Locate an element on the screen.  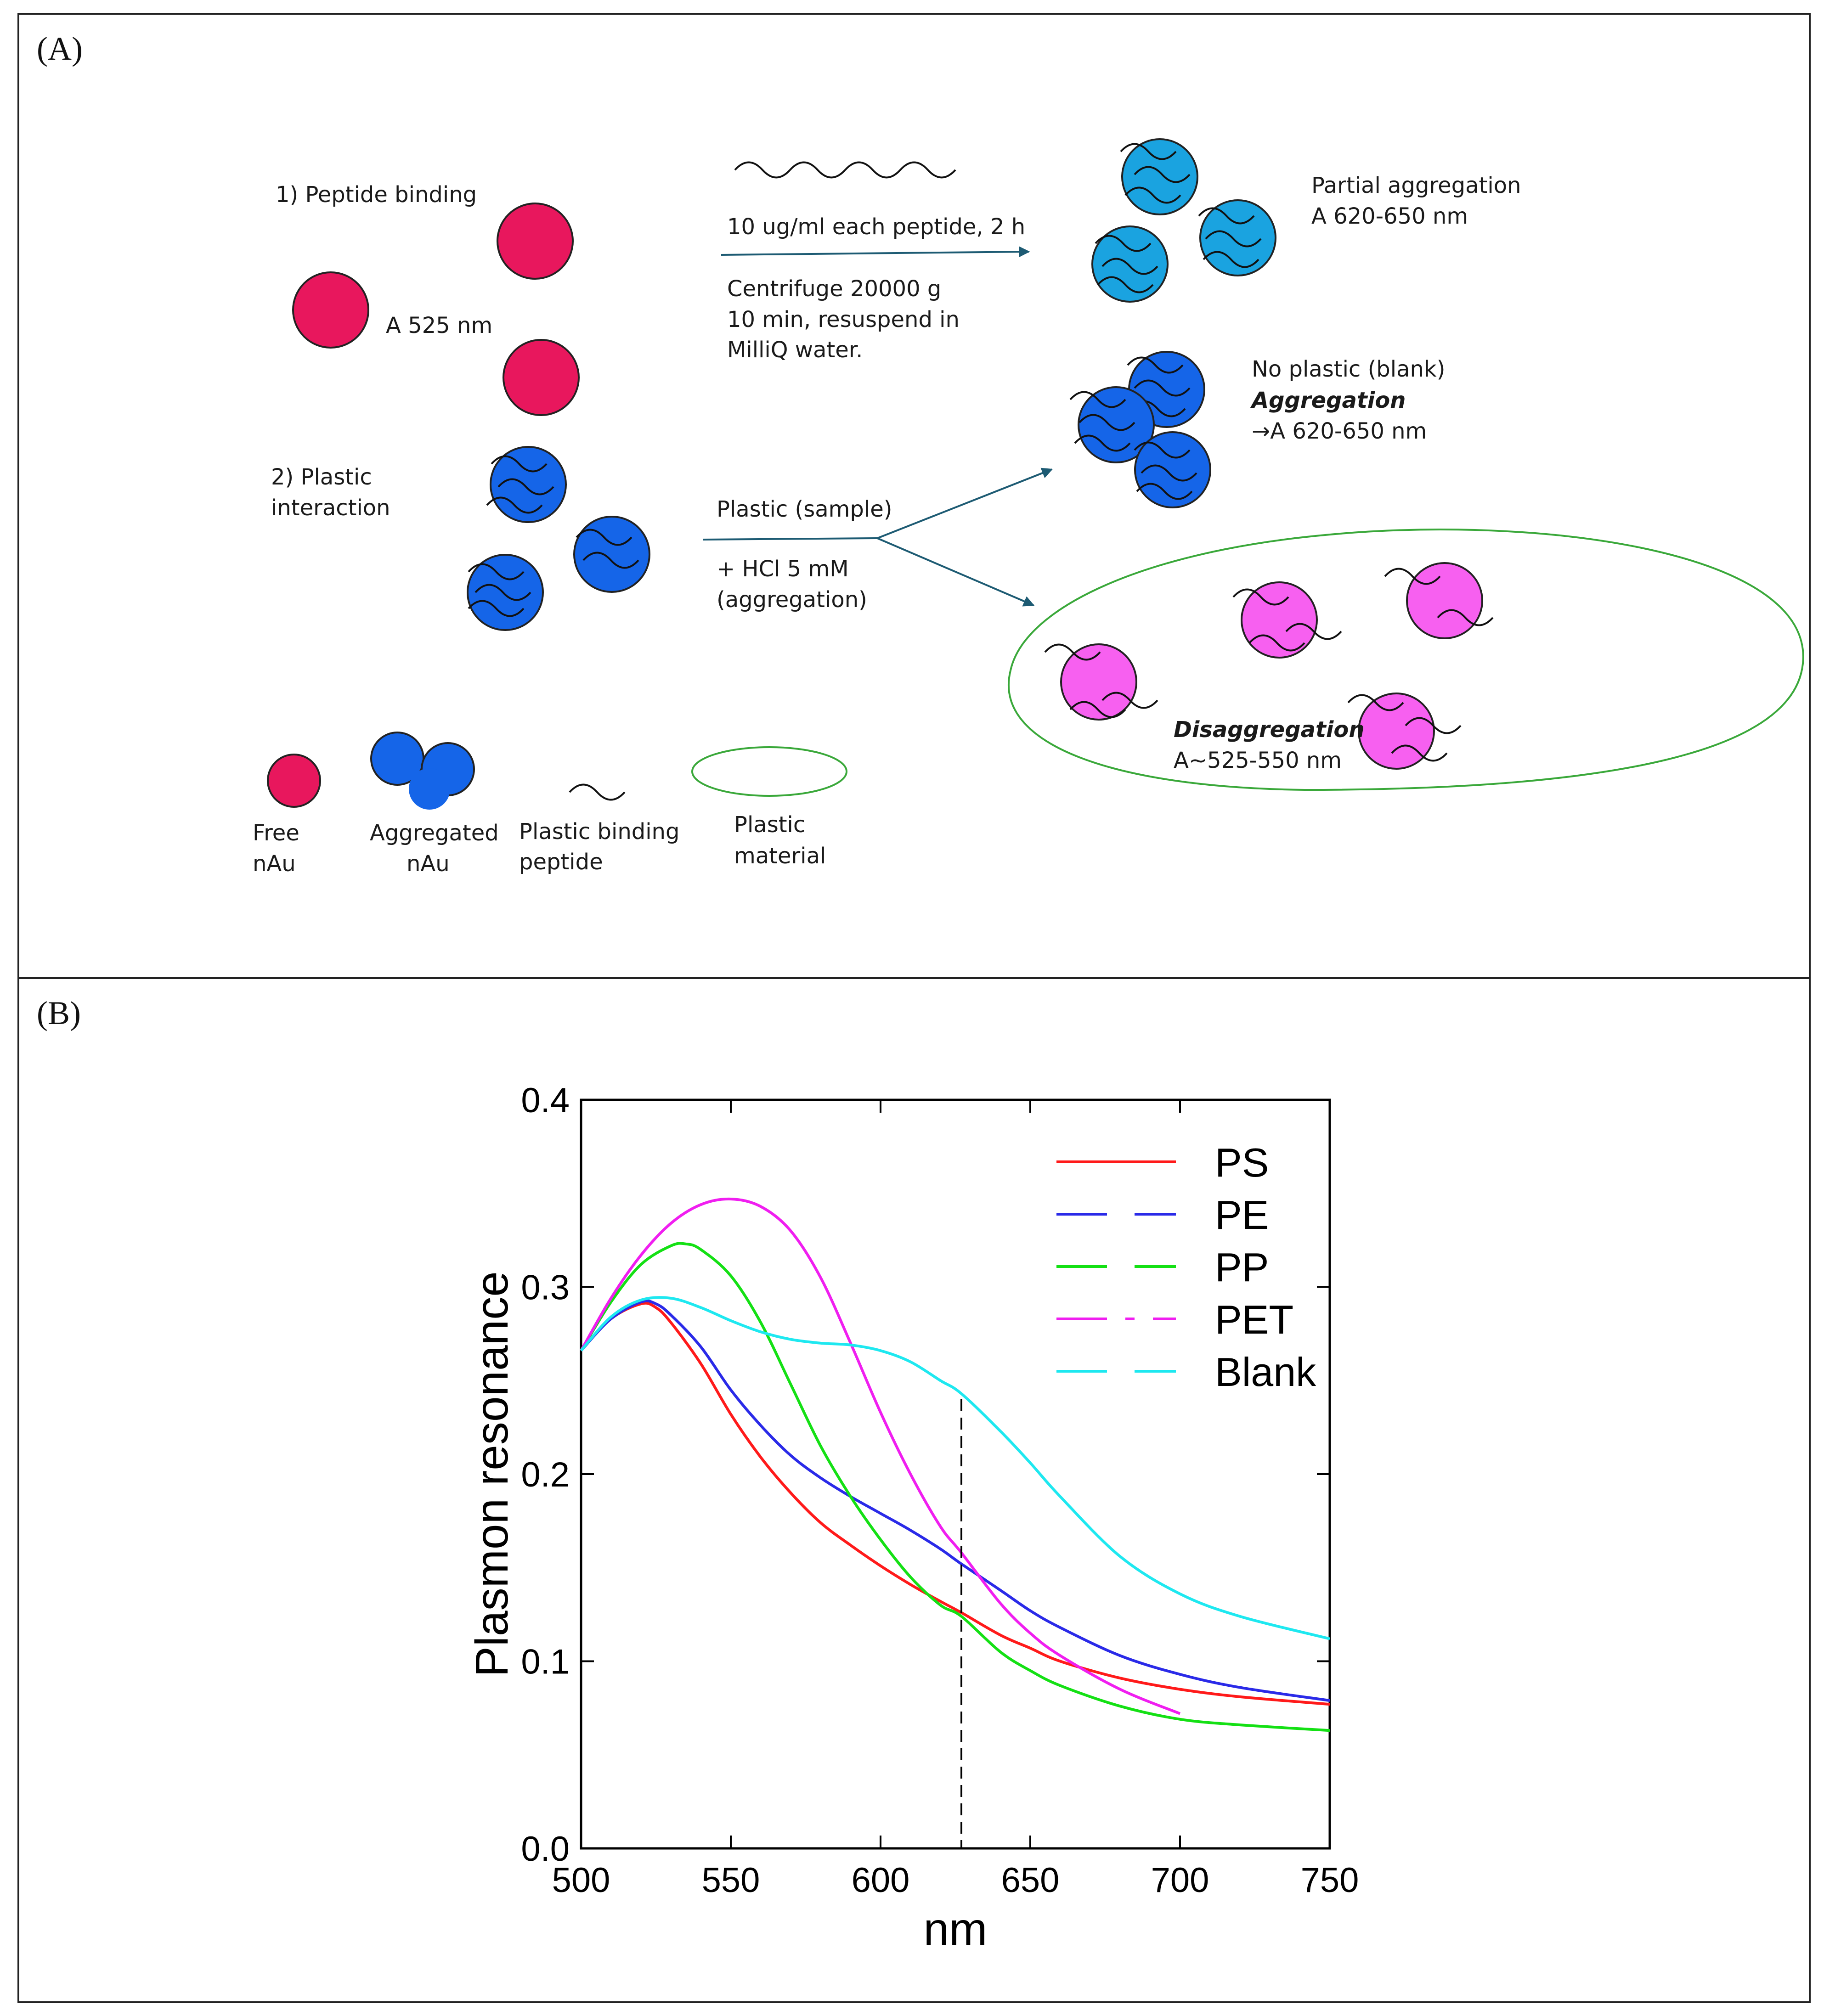
legend-aggregated-nau-label: nAu is located at coordinates (428, 864).